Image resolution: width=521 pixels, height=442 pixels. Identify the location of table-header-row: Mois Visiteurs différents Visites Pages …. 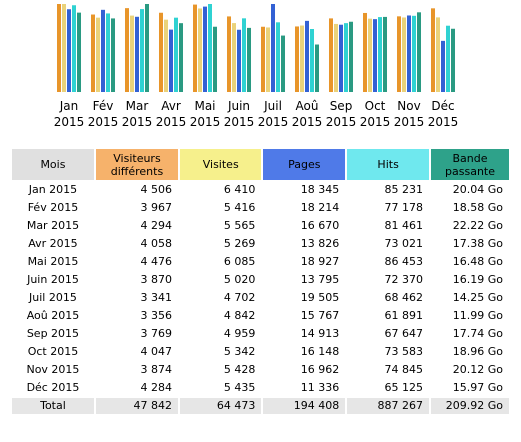
(260, 164).